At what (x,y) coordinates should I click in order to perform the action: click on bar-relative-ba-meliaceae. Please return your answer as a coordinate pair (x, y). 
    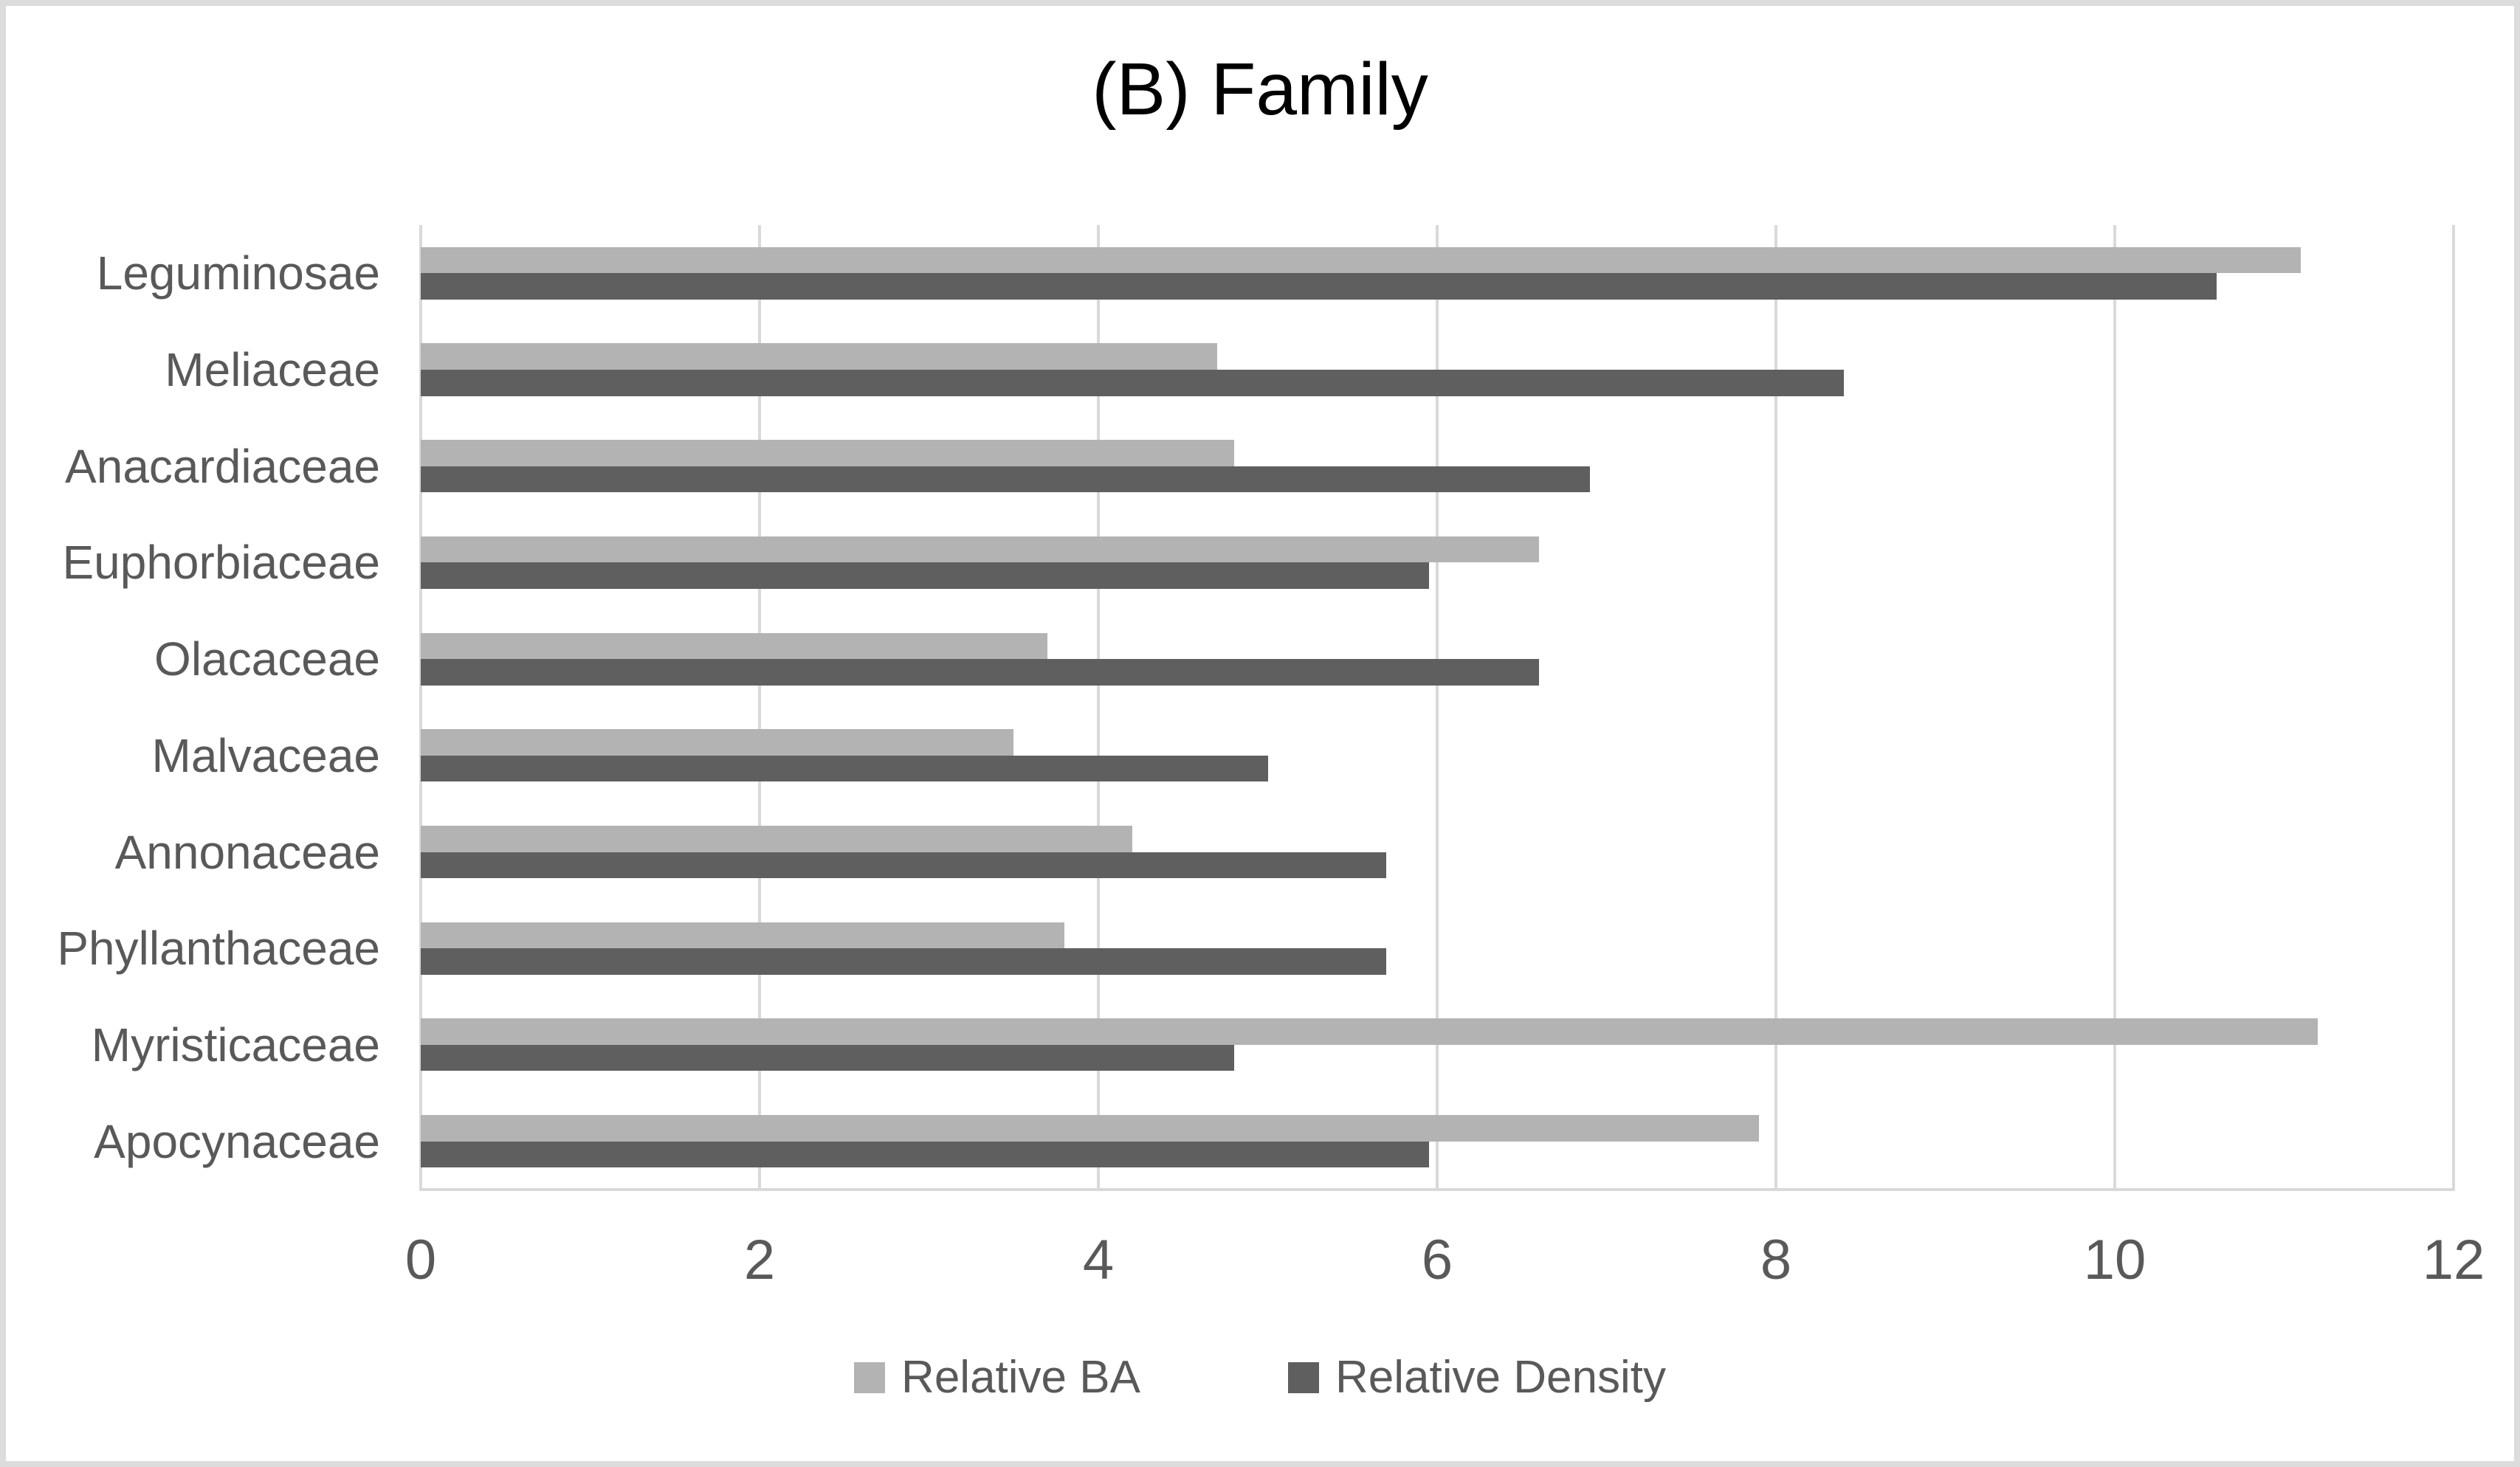
    Looking at the image, I should click on (819, 356).